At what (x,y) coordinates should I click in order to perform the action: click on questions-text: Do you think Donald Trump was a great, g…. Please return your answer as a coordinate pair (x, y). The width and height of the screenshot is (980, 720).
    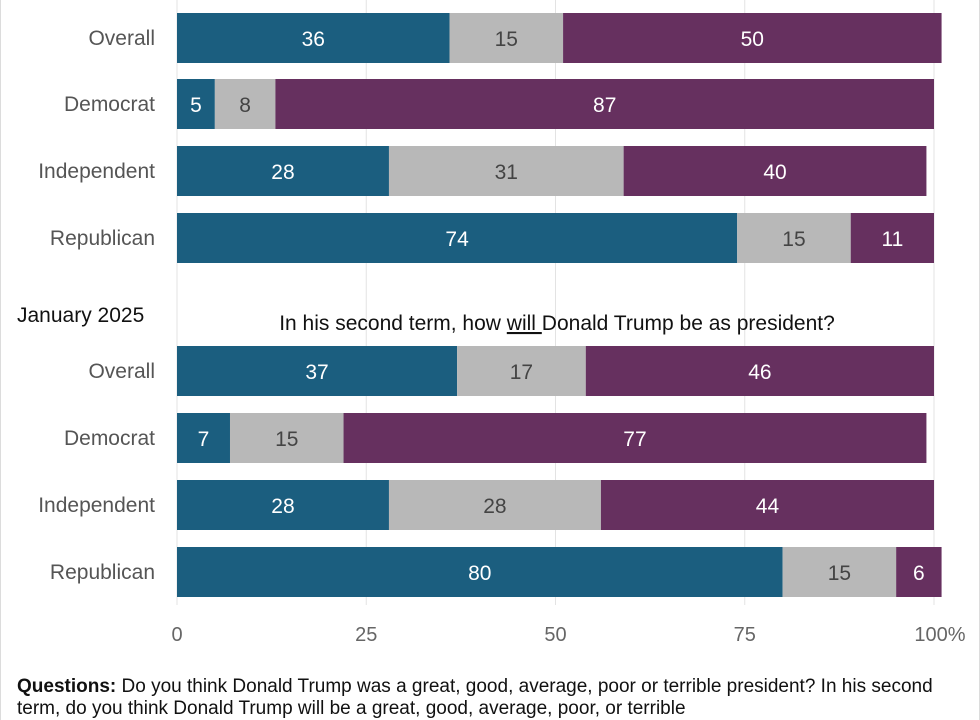
    Looking at the image, I should click on (475, 697).